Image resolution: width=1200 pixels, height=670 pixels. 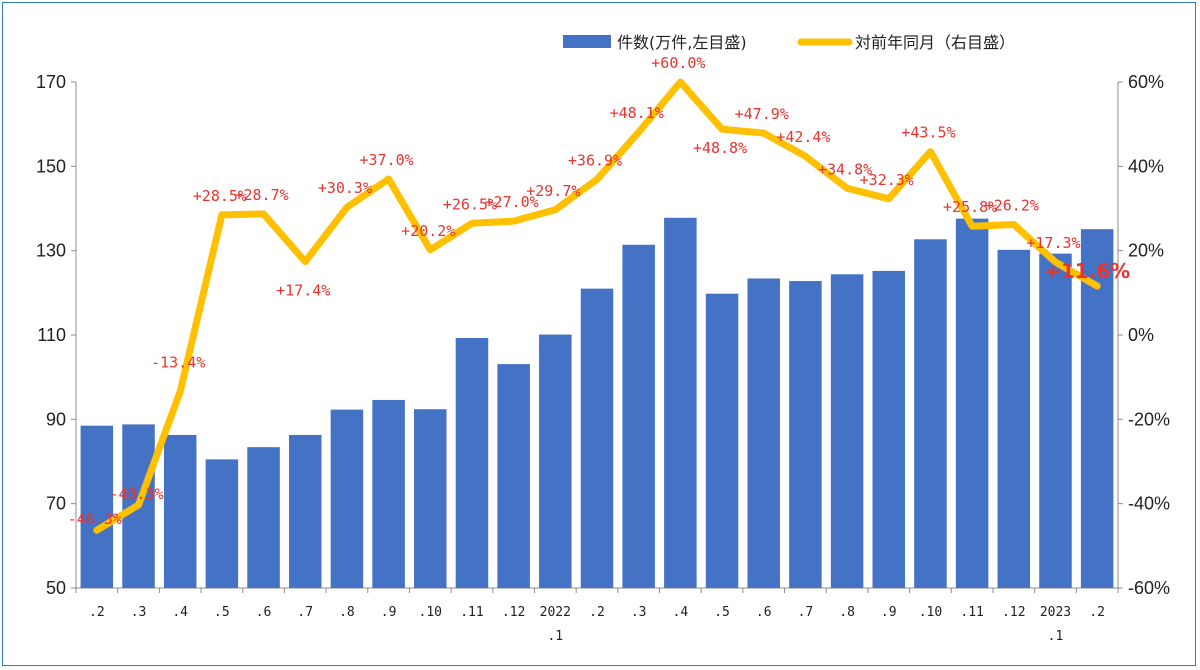 What do you see at coordinates (56, 419) in the screenshot?
I see `left-tick-label: 90` at bounding box center [56, 419].